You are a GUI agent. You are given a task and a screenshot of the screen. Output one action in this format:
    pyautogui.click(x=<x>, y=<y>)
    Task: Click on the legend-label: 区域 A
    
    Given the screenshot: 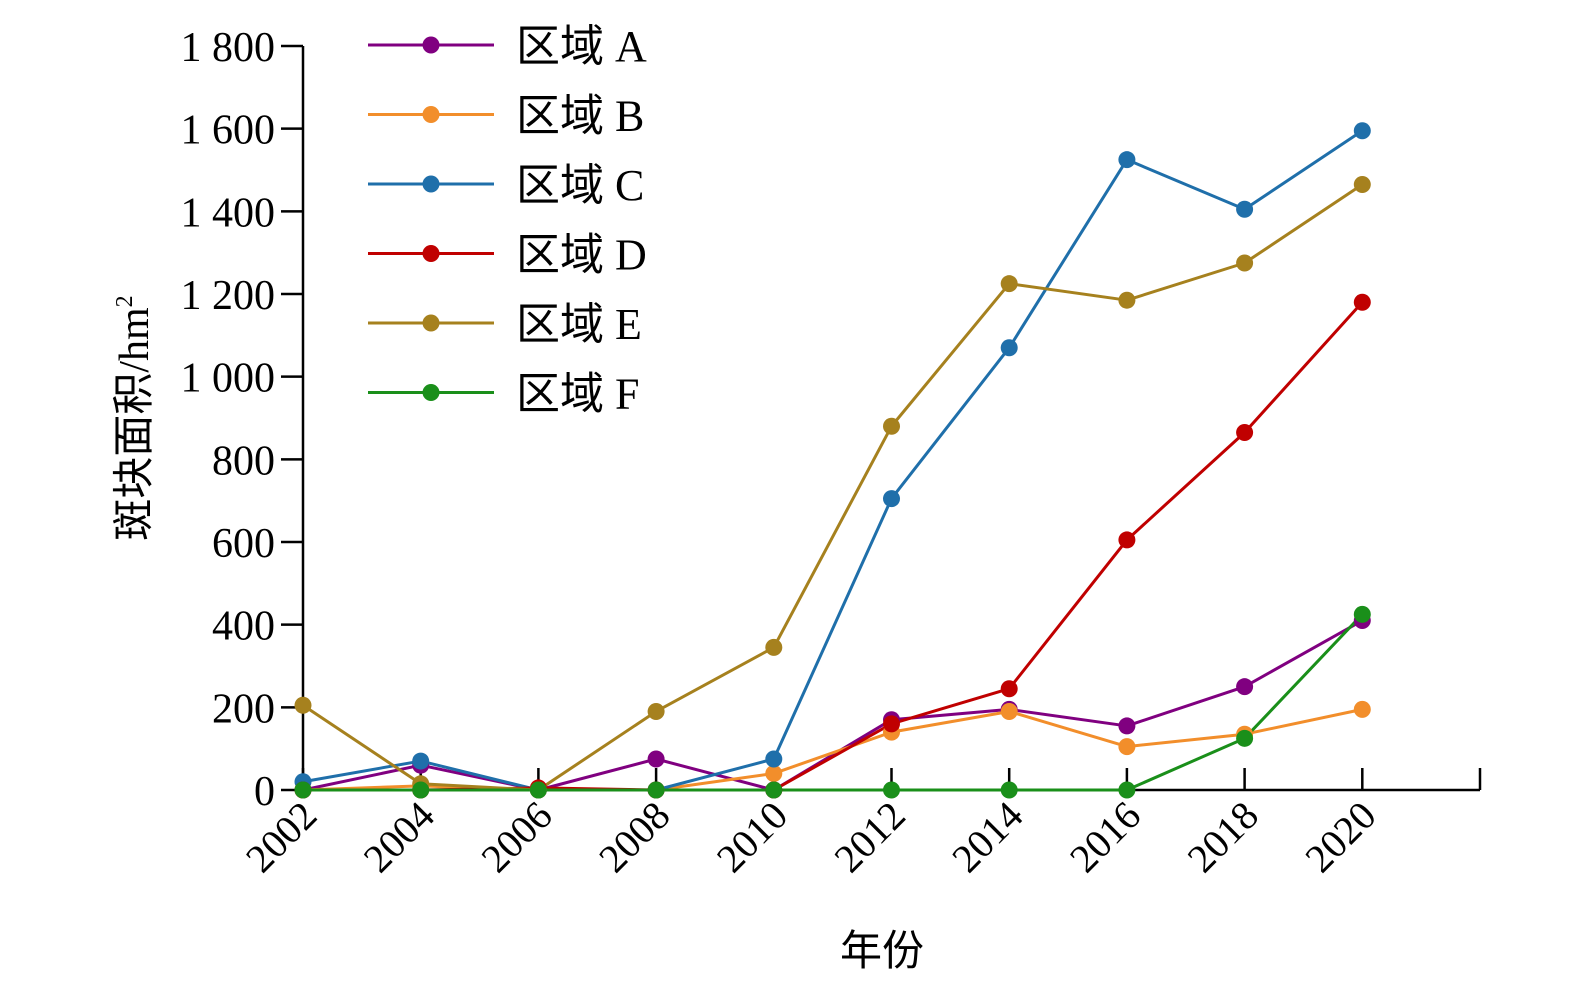 What is the action you would take?
    pyautogui.click(x=581, y=46)
    